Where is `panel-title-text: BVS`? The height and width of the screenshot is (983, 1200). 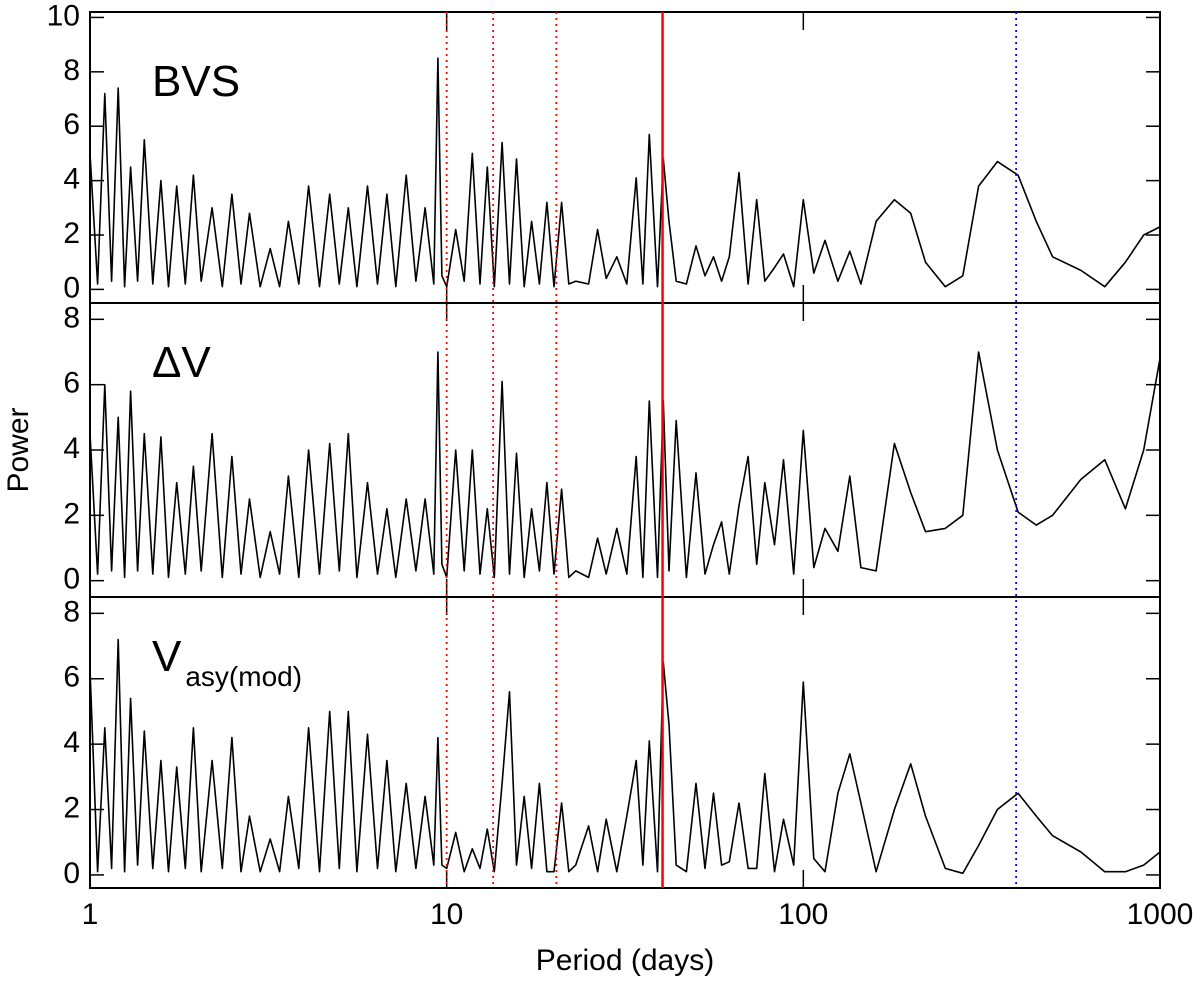
panel-title-text: BVS is located at coordinates (196, 81).